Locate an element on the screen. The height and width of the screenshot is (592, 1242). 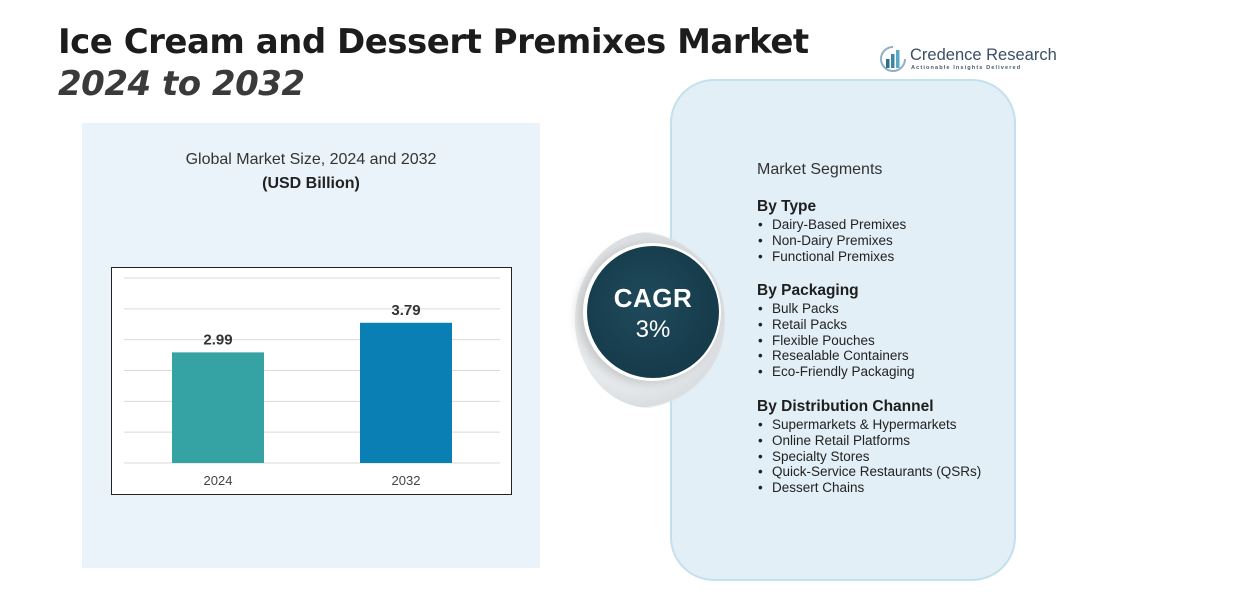
bar-2032 is located at coordinates (406, 392).